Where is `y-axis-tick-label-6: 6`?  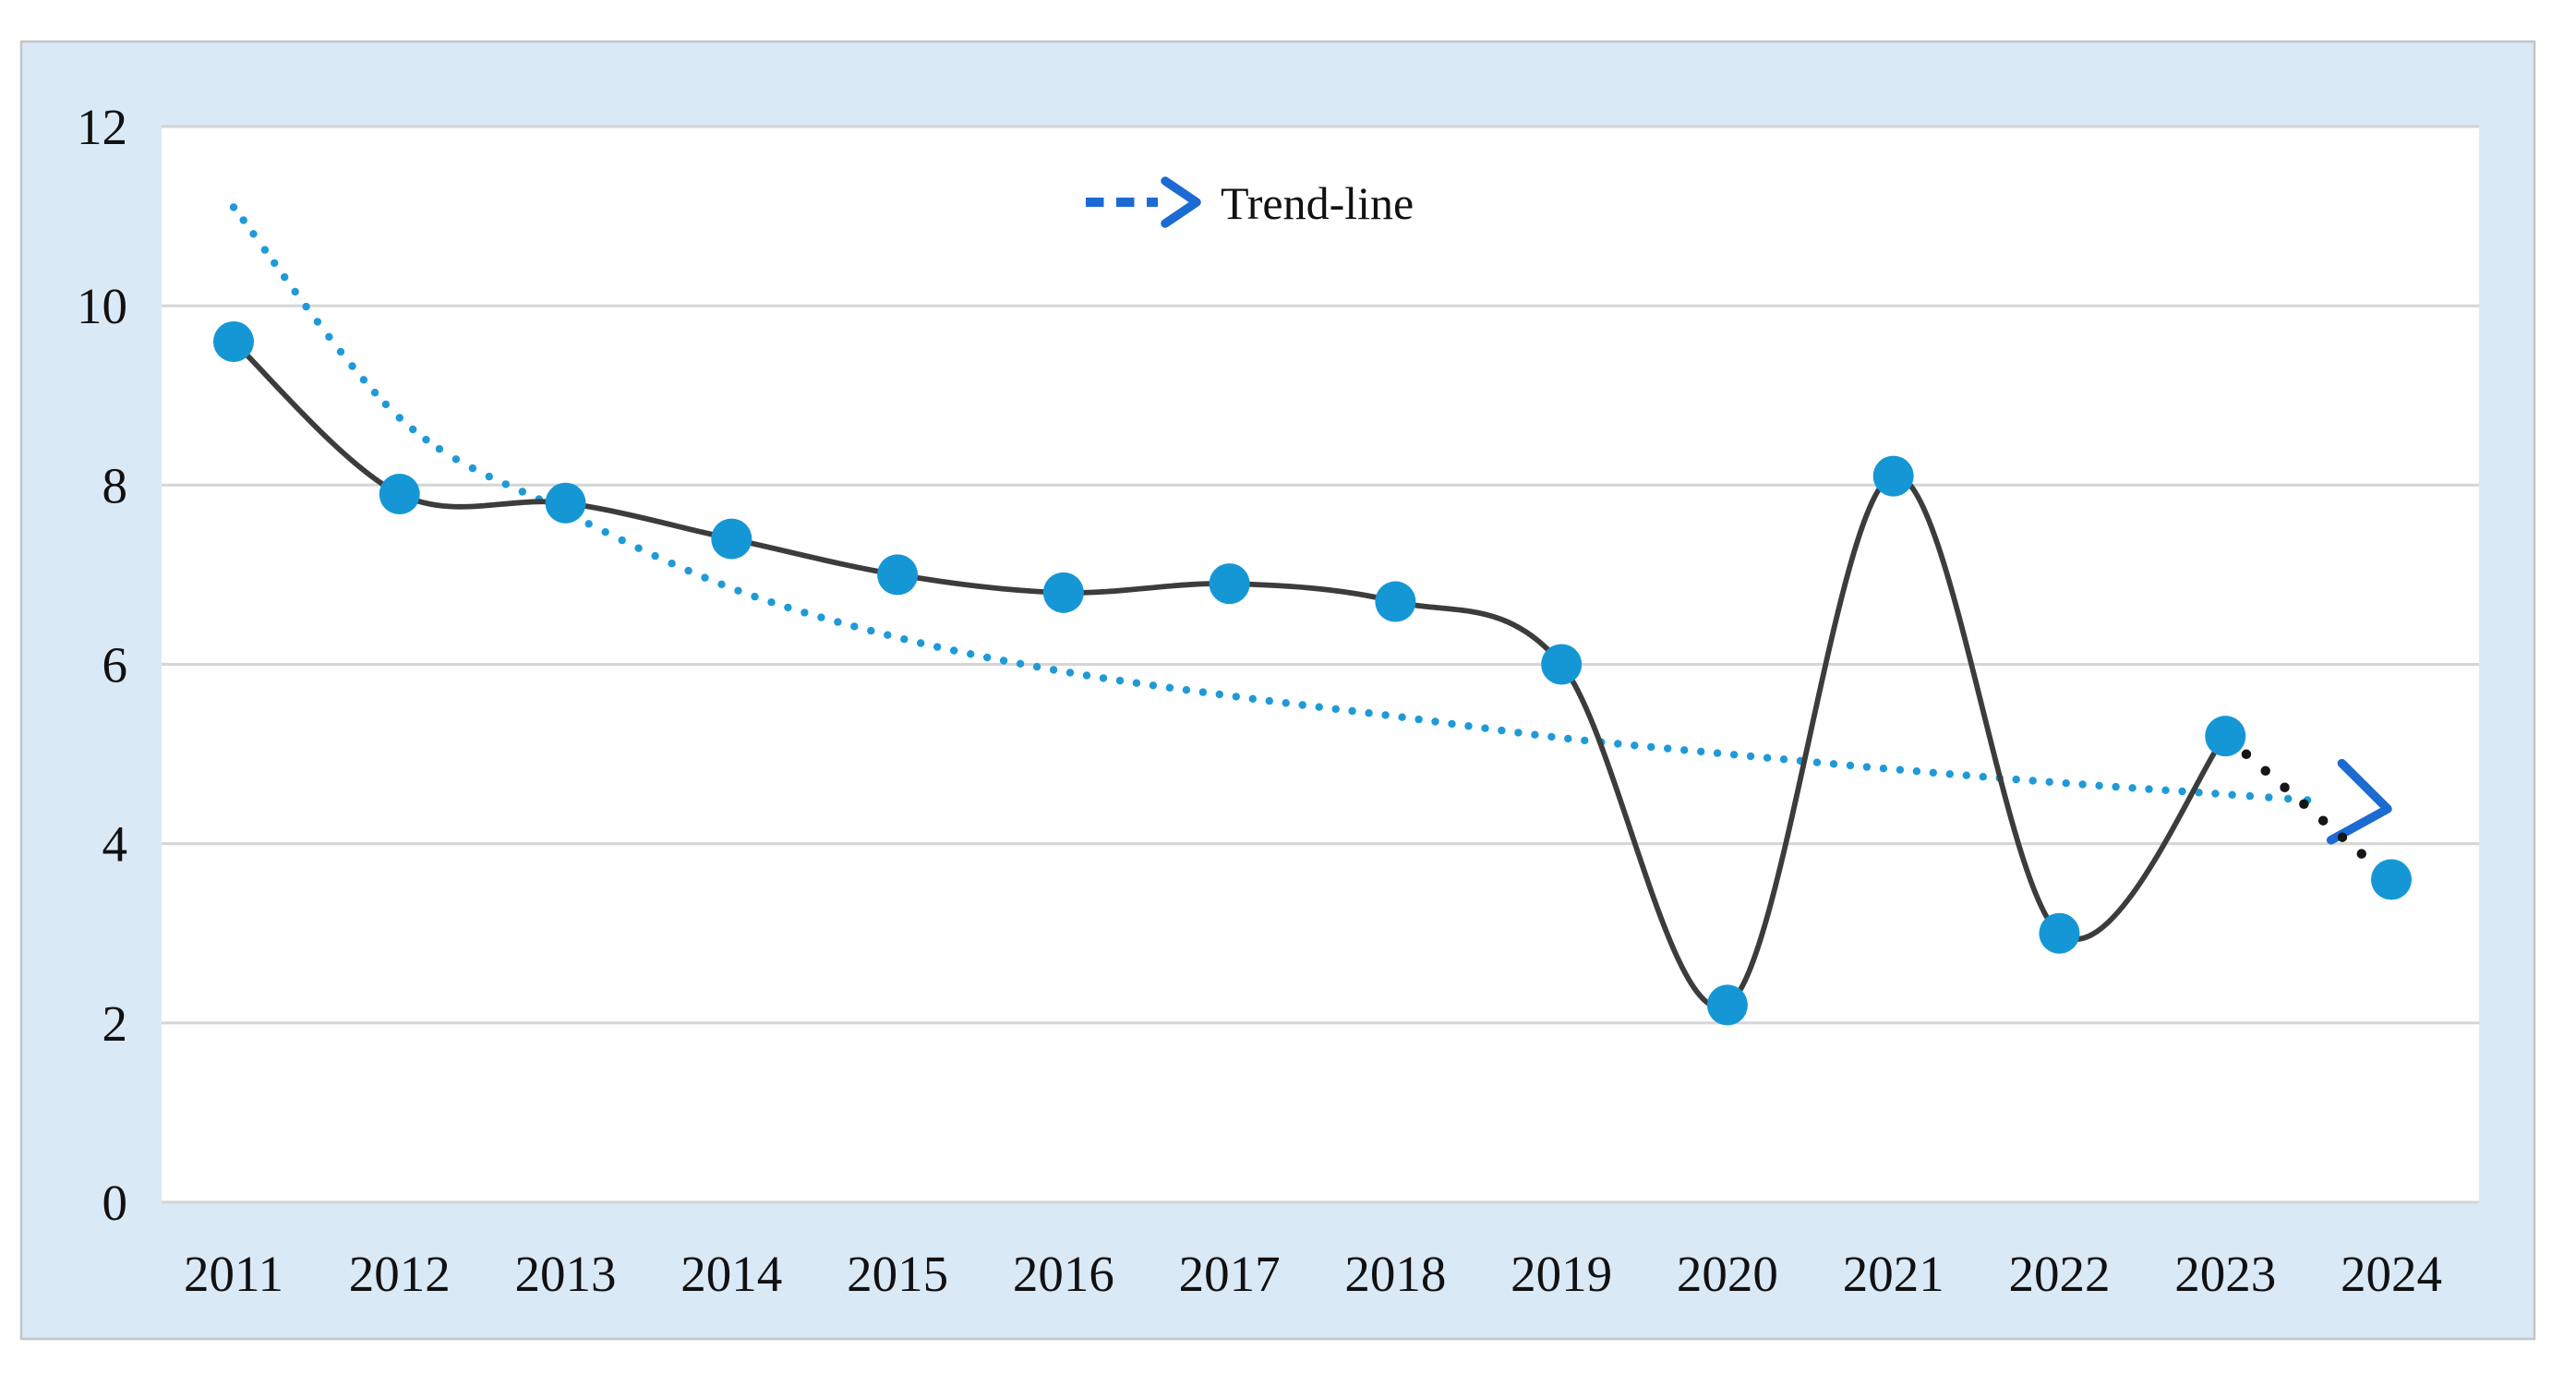 y-axis-tick-label-6: 6 is located at coordinates (115, 665).